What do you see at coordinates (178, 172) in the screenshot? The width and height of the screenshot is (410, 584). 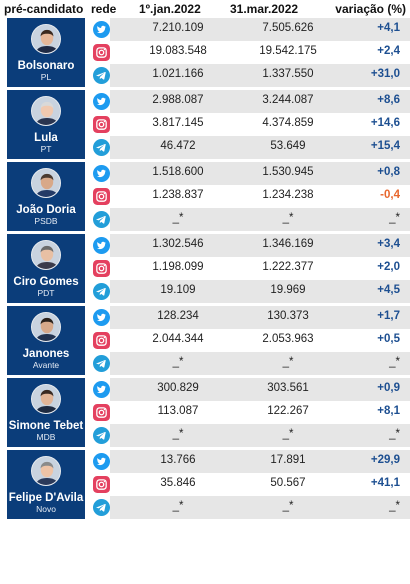 I see `value-jan: 1.518.600` at bounding box center [178, 172].